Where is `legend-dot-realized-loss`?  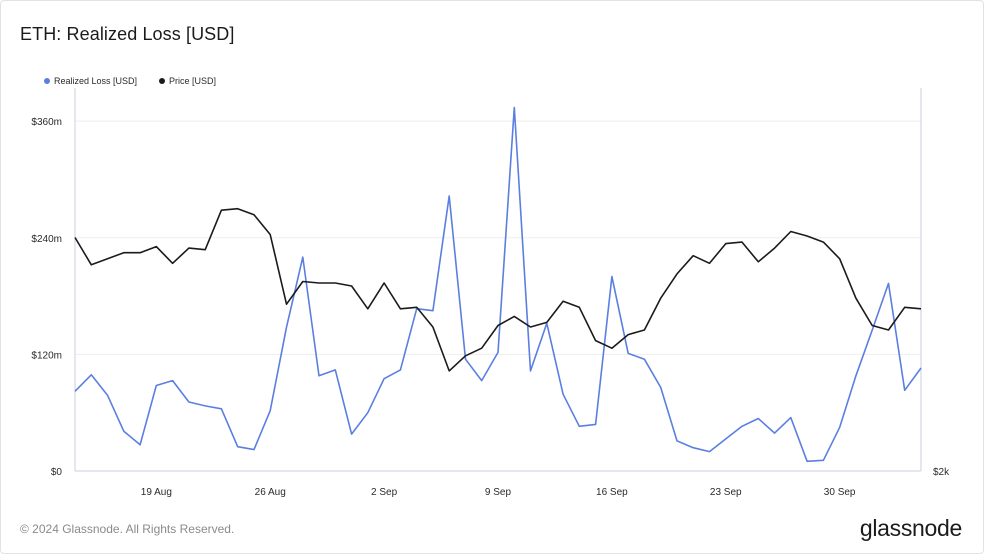
legend-dot-realized-loss is located at coordinates (47, 81).